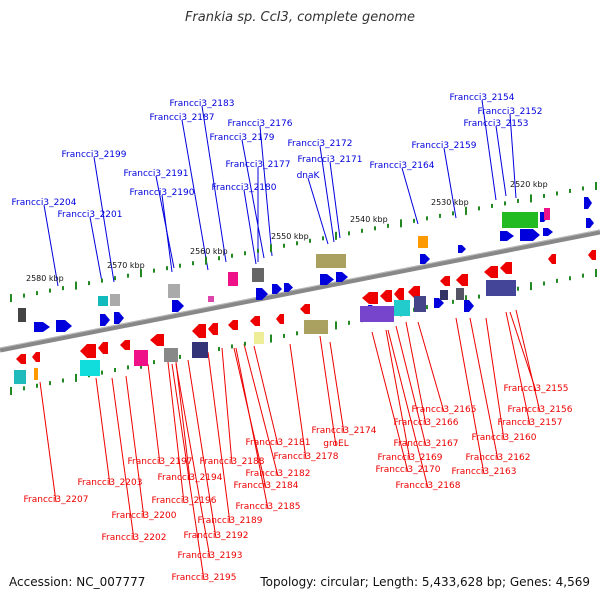  Describe the element at coordinates (144, 516) in the screenshot. I see `gene-label: Francci3_2200` at that location.